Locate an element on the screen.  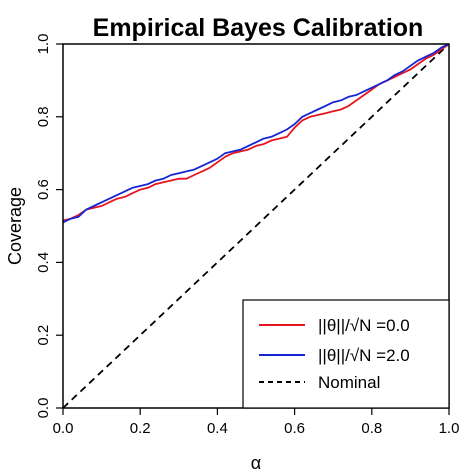
y-axis-label: Coverage is located at coordinates (15, 226).